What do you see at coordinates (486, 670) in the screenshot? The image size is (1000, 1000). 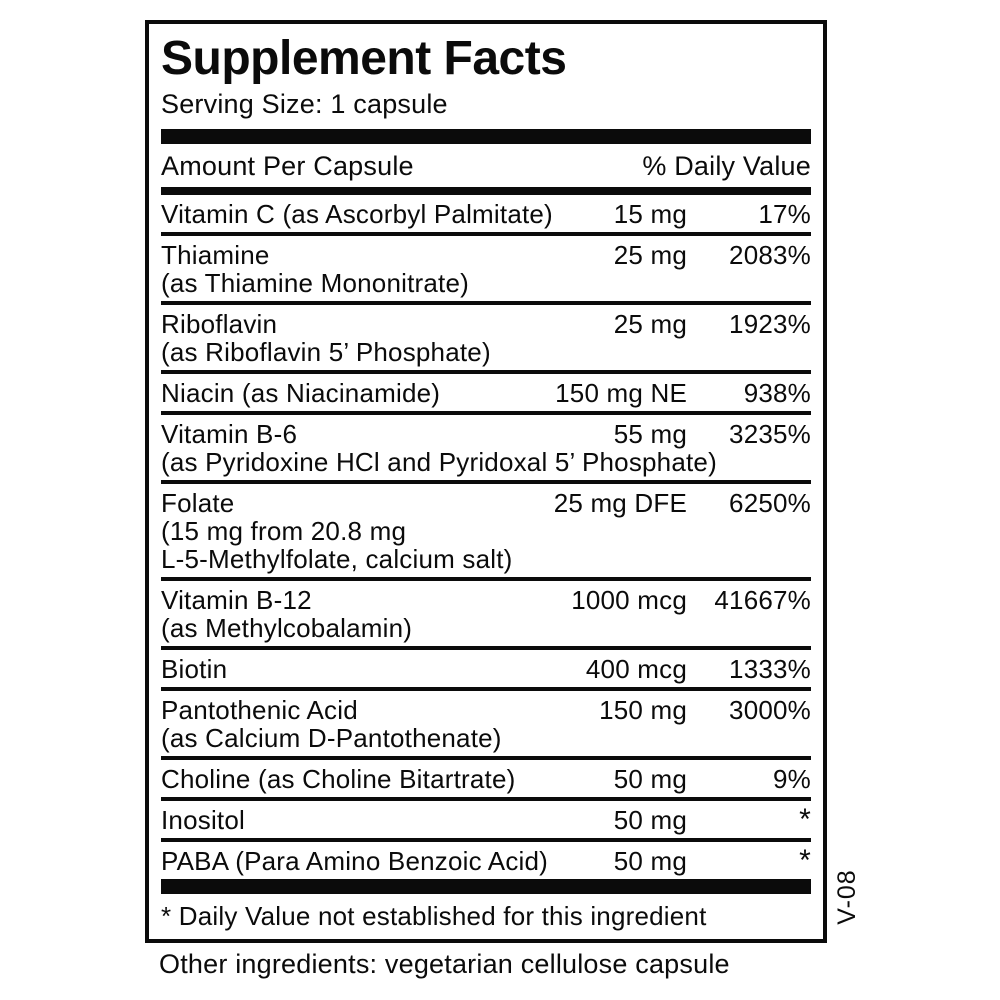 I see `row-biotin: Biotin 400 mcg 1333%` at bounding box center [486, 670].